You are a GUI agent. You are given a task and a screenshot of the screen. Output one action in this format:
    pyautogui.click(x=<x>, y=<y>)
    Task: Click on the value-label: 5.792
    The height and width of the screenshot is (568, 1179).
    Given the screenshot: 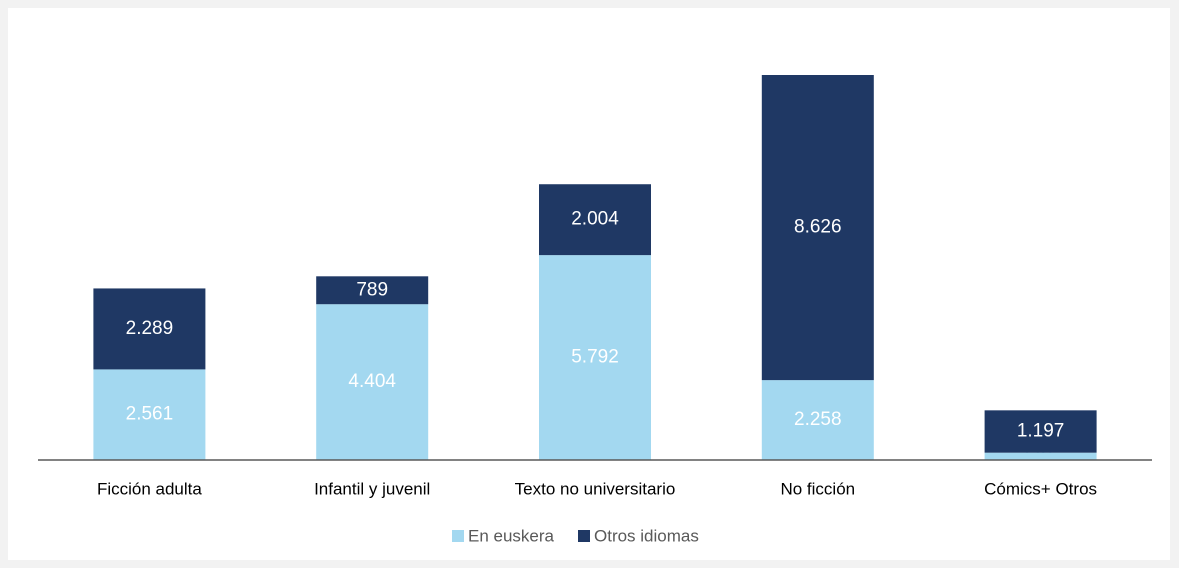 What is the action you would take?
    pyautogui.click(x=595, y=357)
    